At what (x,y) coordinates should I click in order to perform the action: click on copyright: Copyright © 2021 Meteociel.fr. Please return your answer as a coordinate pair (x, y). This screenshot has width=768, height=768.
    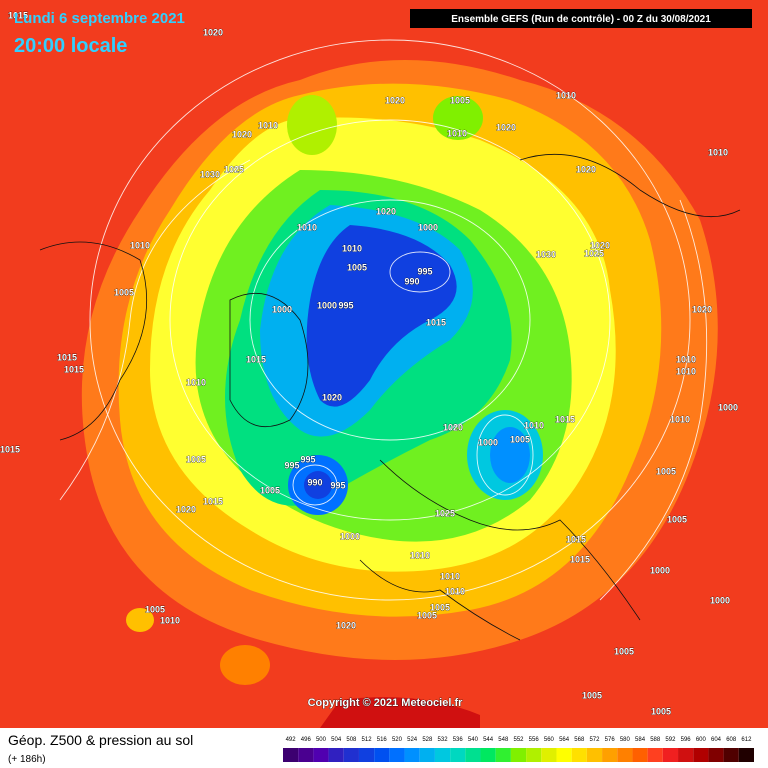
    Looking at the image, I should click on (386, 703).